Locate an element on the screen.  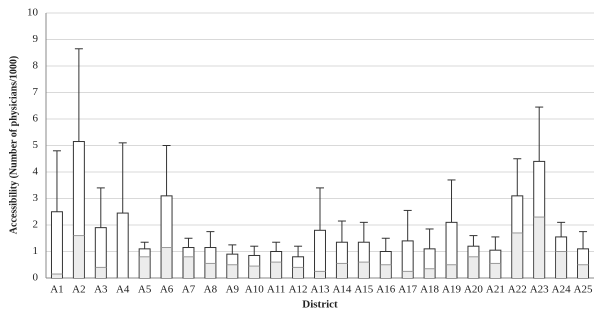
y-tick-label: 10 is located at coordinates (33, 13).